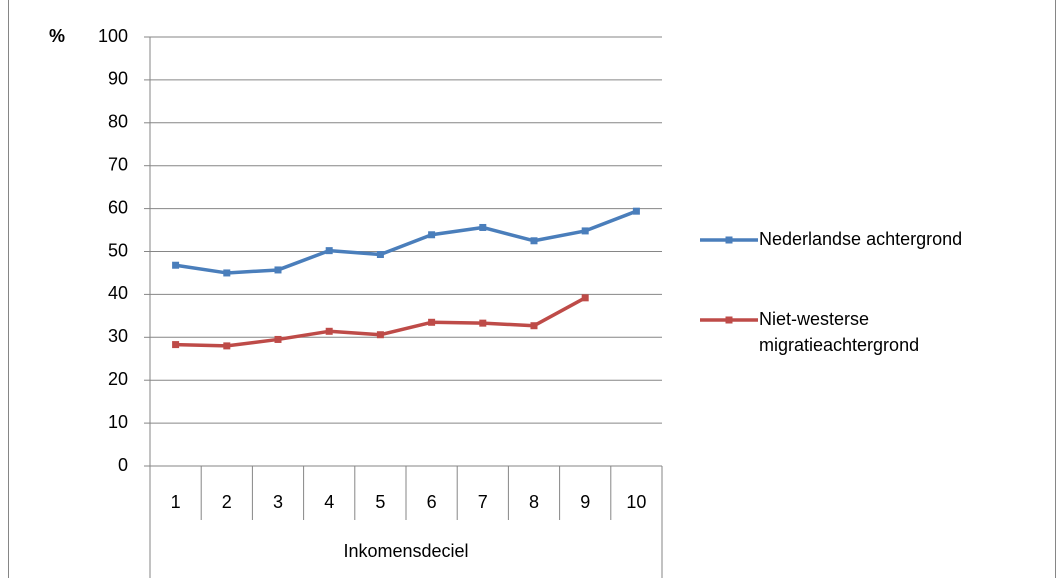  What do you see at coordinates (113, 36) in the screenshot?
I see `y-tick-label: 100` at bounding box center [113, 36].